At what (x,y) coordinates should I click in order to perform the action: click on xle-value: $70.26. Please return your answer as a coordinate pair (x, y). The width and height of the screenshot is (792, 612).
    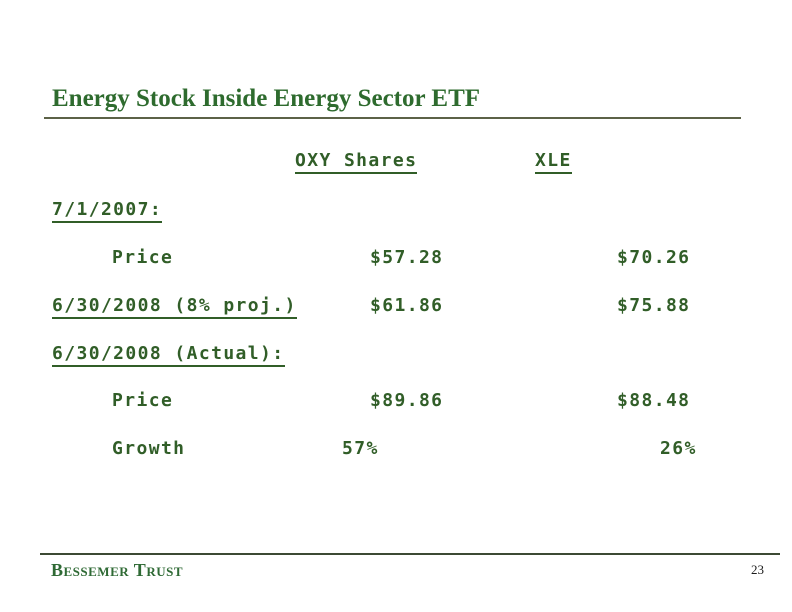
    Looking at the image, I should click on (654, 257).